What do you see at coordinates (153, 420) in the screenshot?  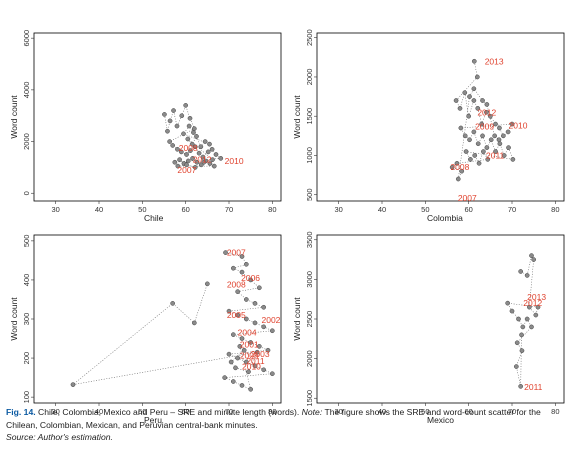 I see `x-axis-label: Peru` at bounding box center [153, 420].